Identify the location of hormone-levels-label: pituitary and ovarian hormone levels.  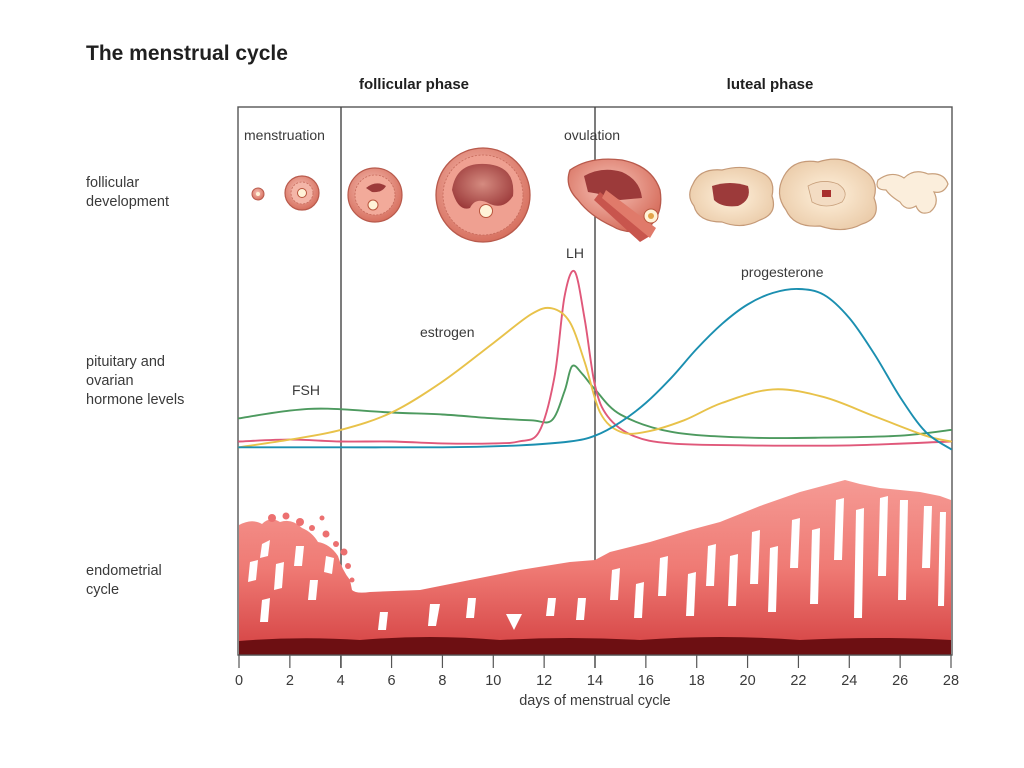
(135, 381).